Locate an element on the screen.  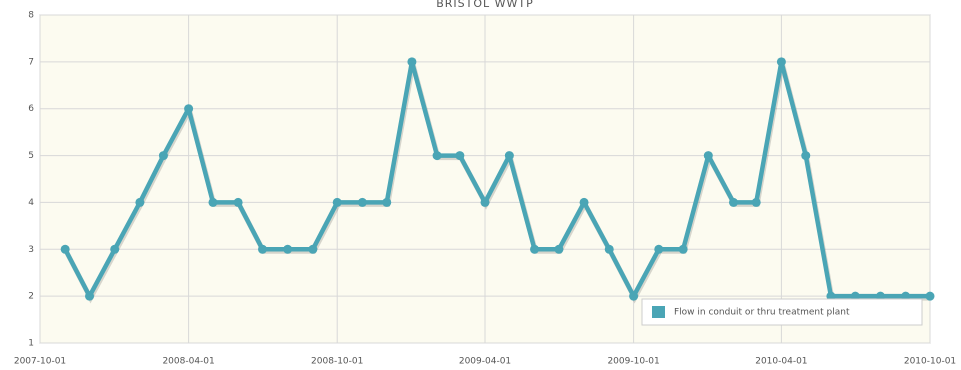
y-tick-label: 1 is located at coordinates (31, 344).